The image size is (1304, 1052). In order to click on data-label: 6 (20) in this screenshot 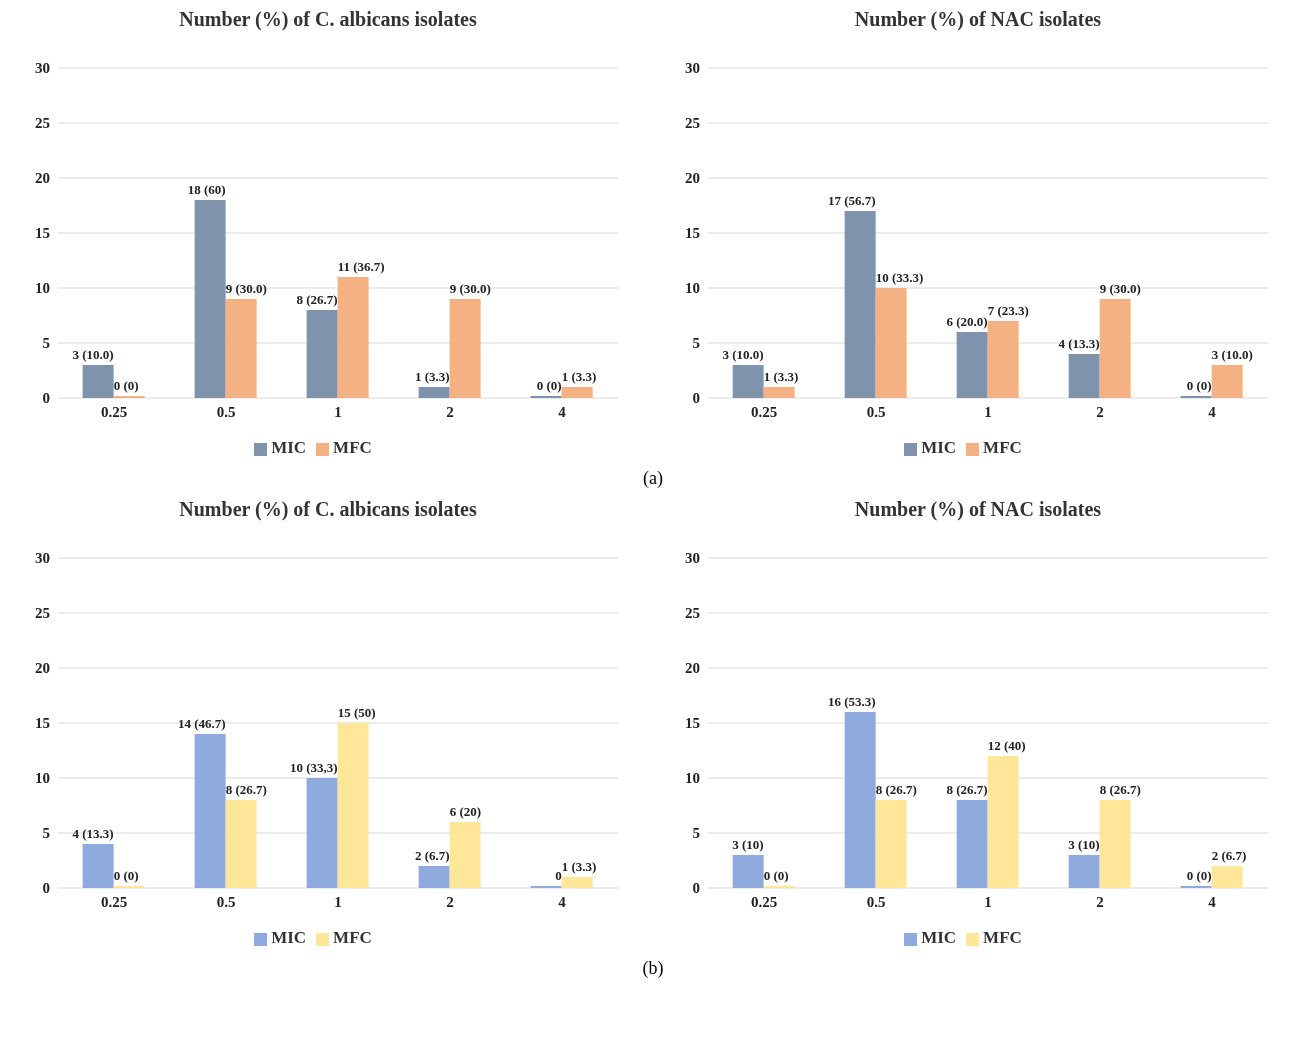, I will do `click(465, 811)`.